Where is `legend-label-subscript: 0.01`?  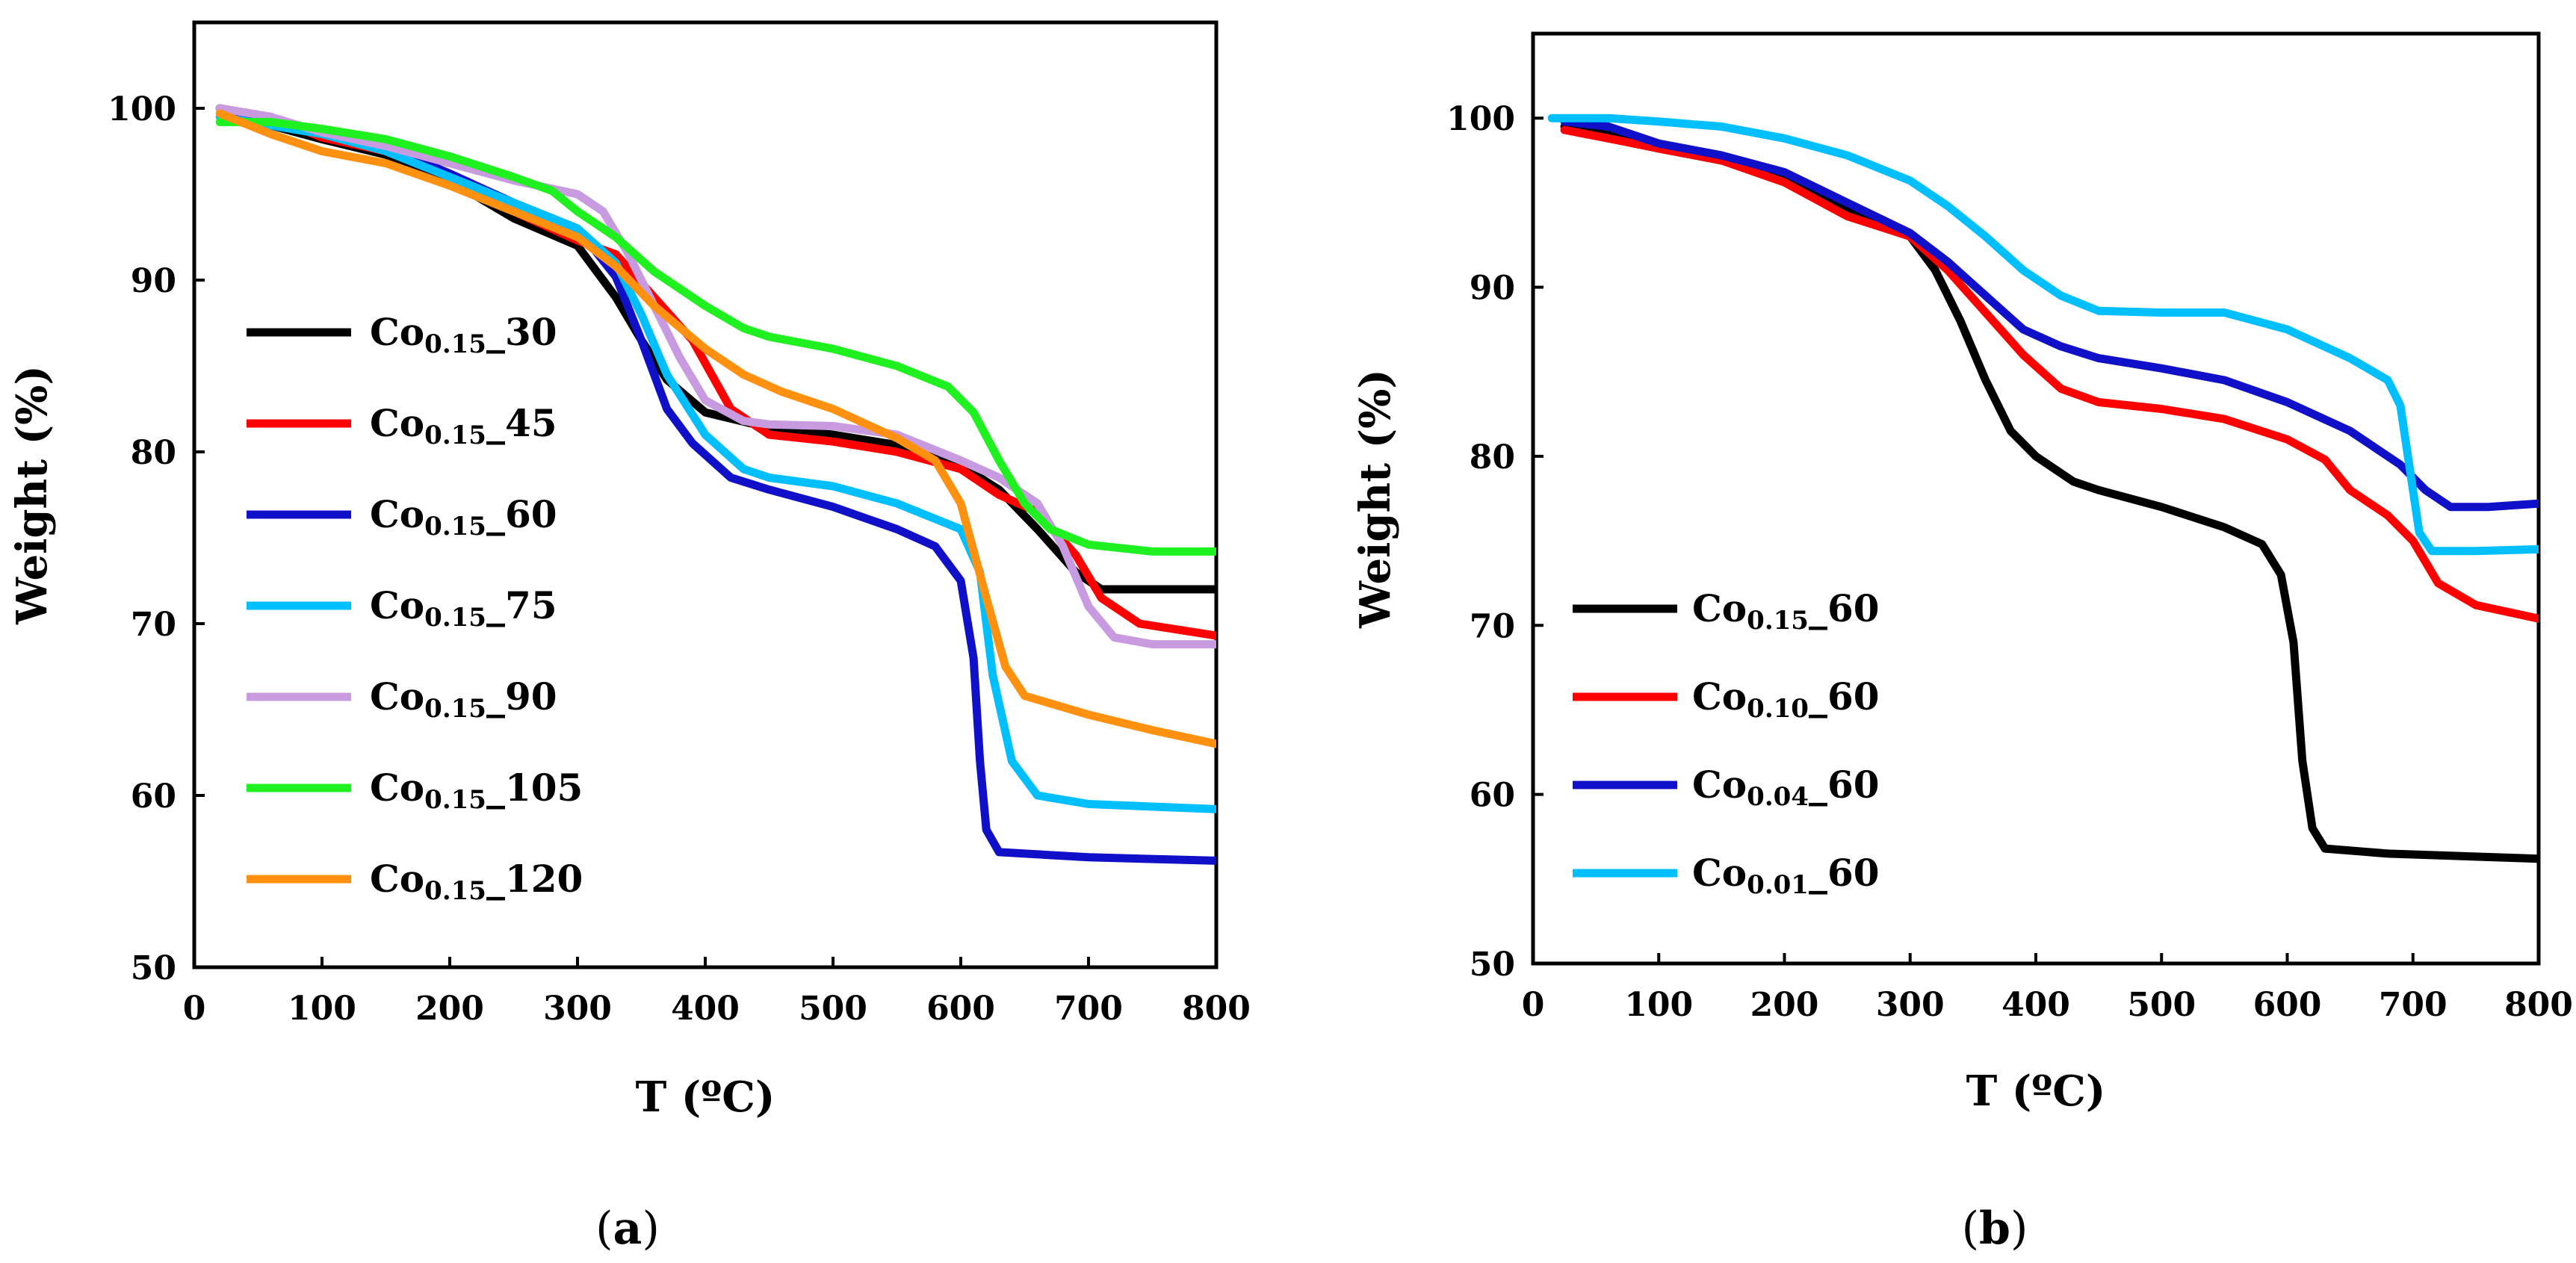
legend-label-subscript: 0.01 is located at coordinates (1778, 885).